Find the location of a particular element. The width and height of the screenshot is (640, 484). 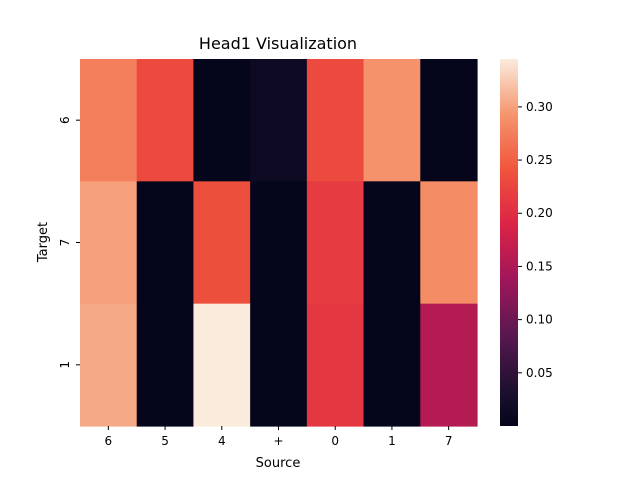

x-tick-label: 4 is located at coordinates (222, 441).